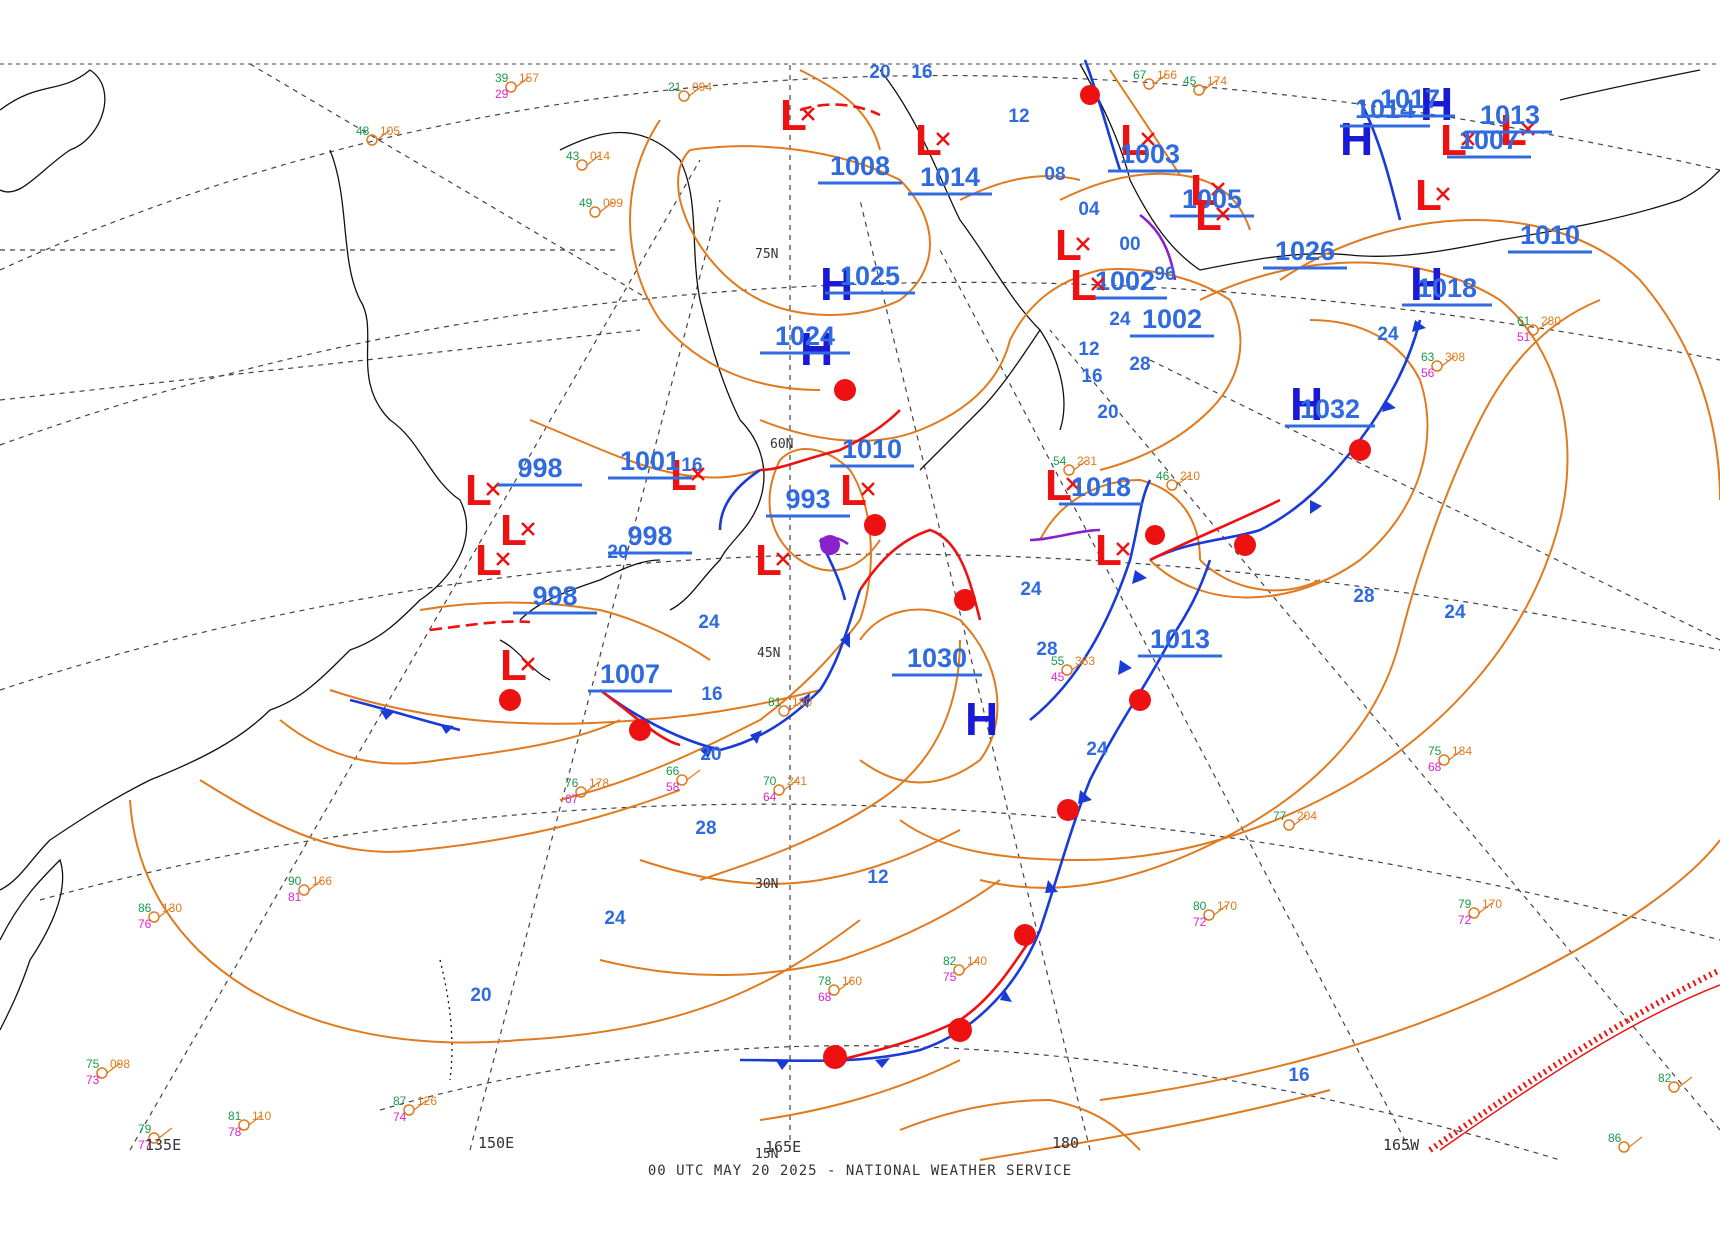  I want to click on low-pressure-value: 1014, so click(950, 177).